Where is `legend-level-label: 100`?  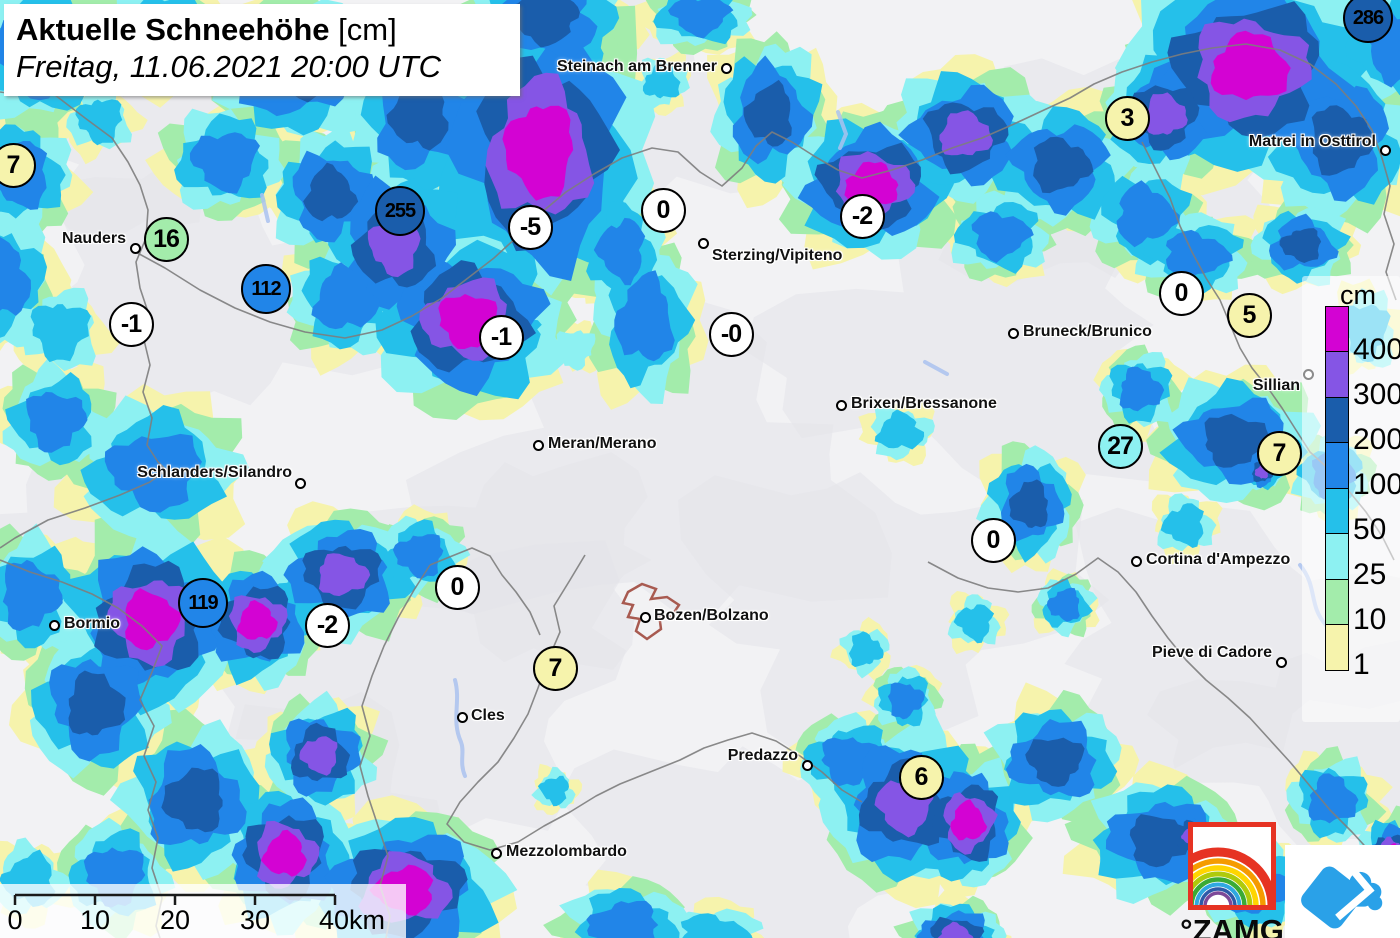 legend-level-label: 100 is located at coordinates (1376, 484).